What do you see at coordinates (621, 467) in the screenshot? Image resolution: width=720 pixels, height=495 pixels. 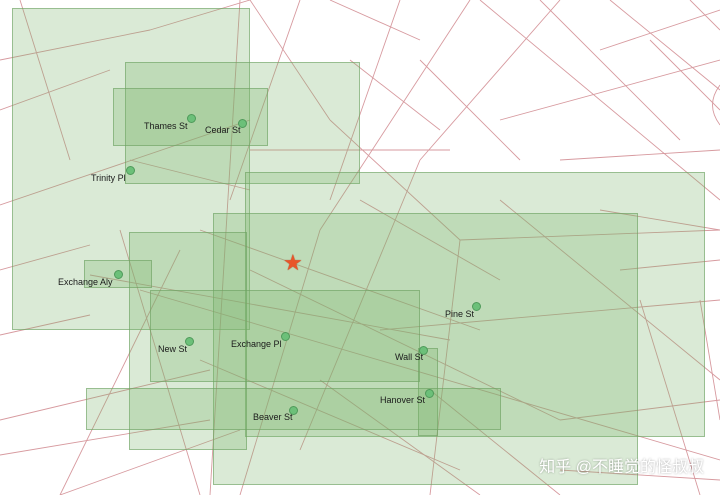 I see `watermark: 知乎 @不睡觉的怪叔叔` at bounding box center [621, 467].